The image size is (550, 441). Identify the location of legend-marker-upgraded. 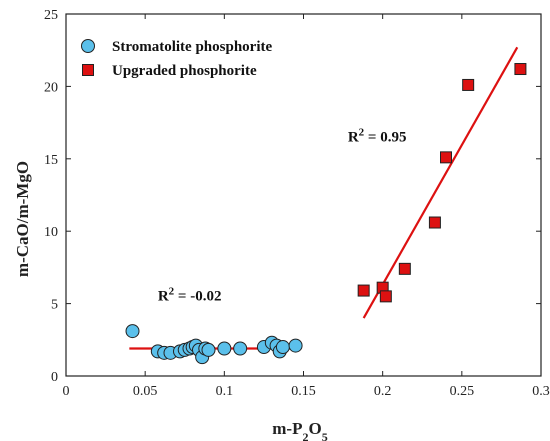
(88, 70).